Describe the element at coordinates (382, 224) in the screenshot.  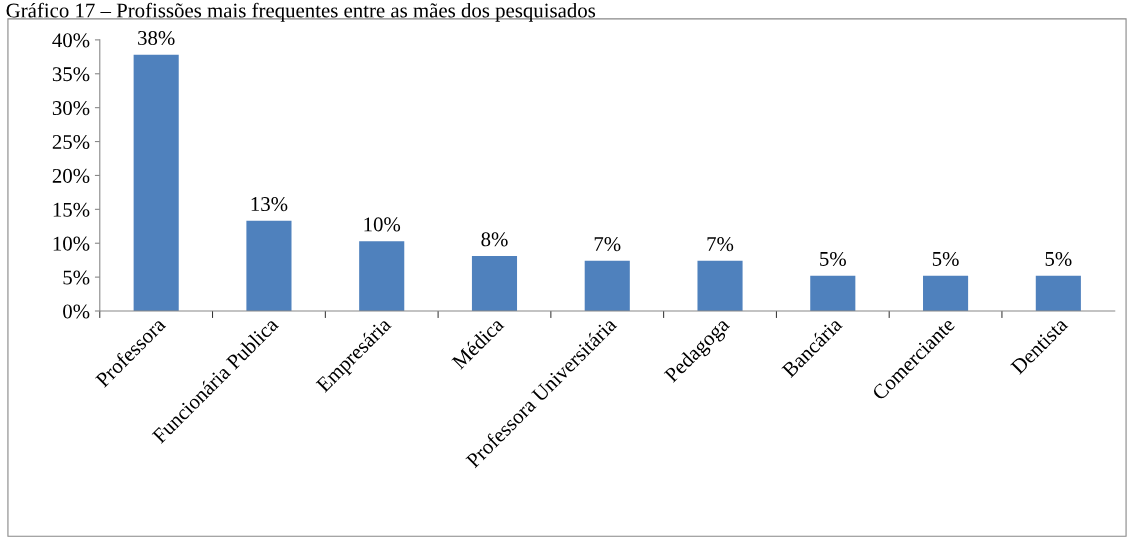
I see `data-label: 10%` at that location.